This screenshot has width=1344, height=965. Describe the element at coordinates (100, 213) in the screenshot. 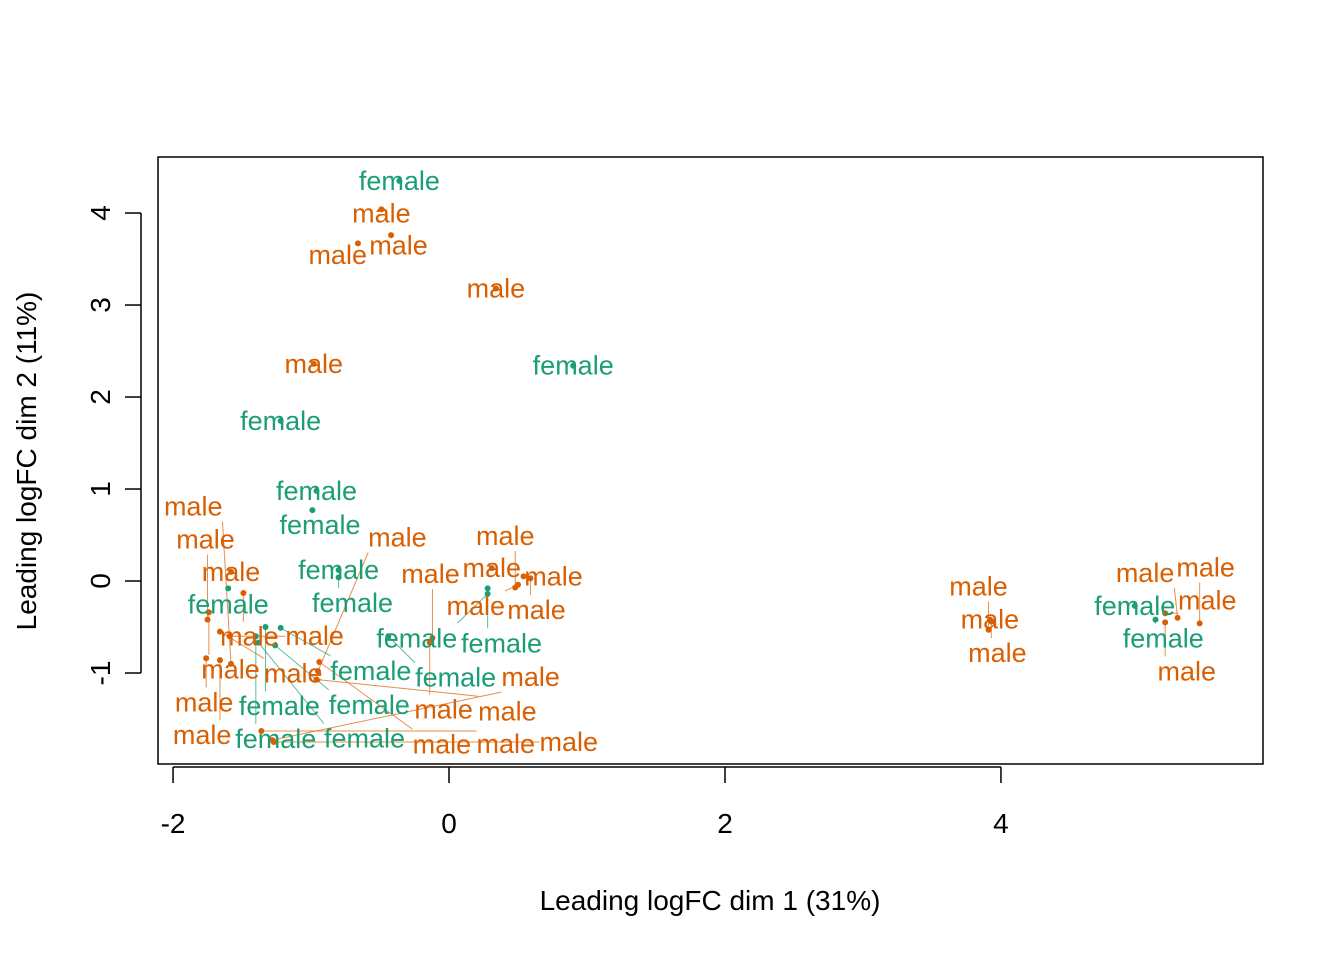

I see `y-tick-label: 4` at that location.